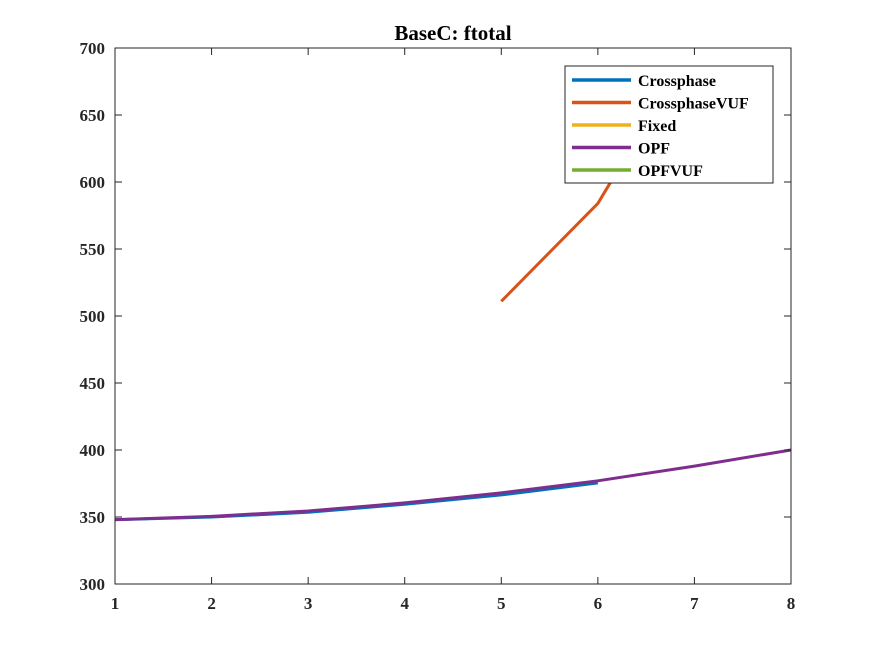 The image size is (875, 656). What do you see at coordinates (694, 603) in the screenshot?
I see `x-tick-label: 7` at bounding box center [694, 603].